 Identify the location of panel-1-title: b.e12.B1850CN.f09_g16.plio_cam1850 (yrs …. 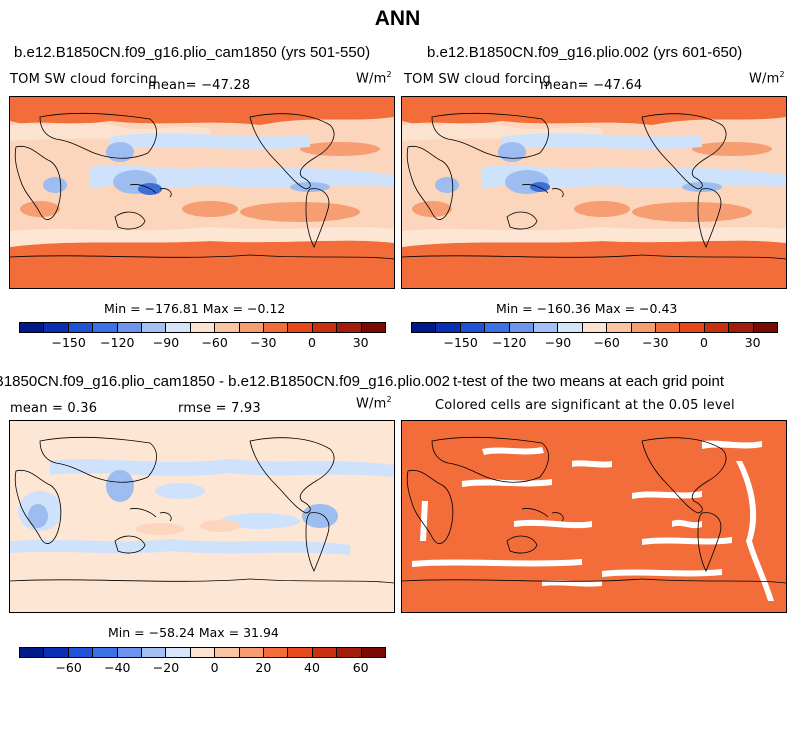
(192, 52).